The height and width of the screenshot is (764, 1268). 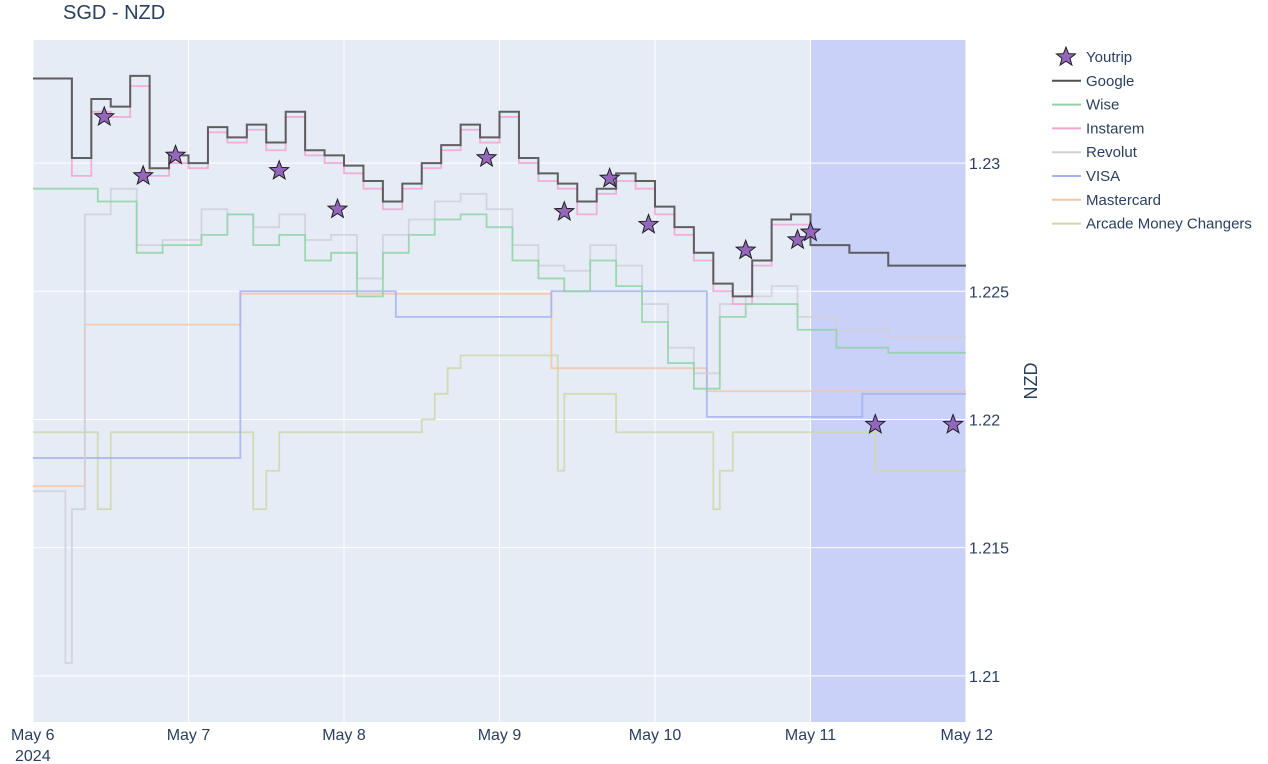 I want to click on shaded-region, so click(x=888, y=381).